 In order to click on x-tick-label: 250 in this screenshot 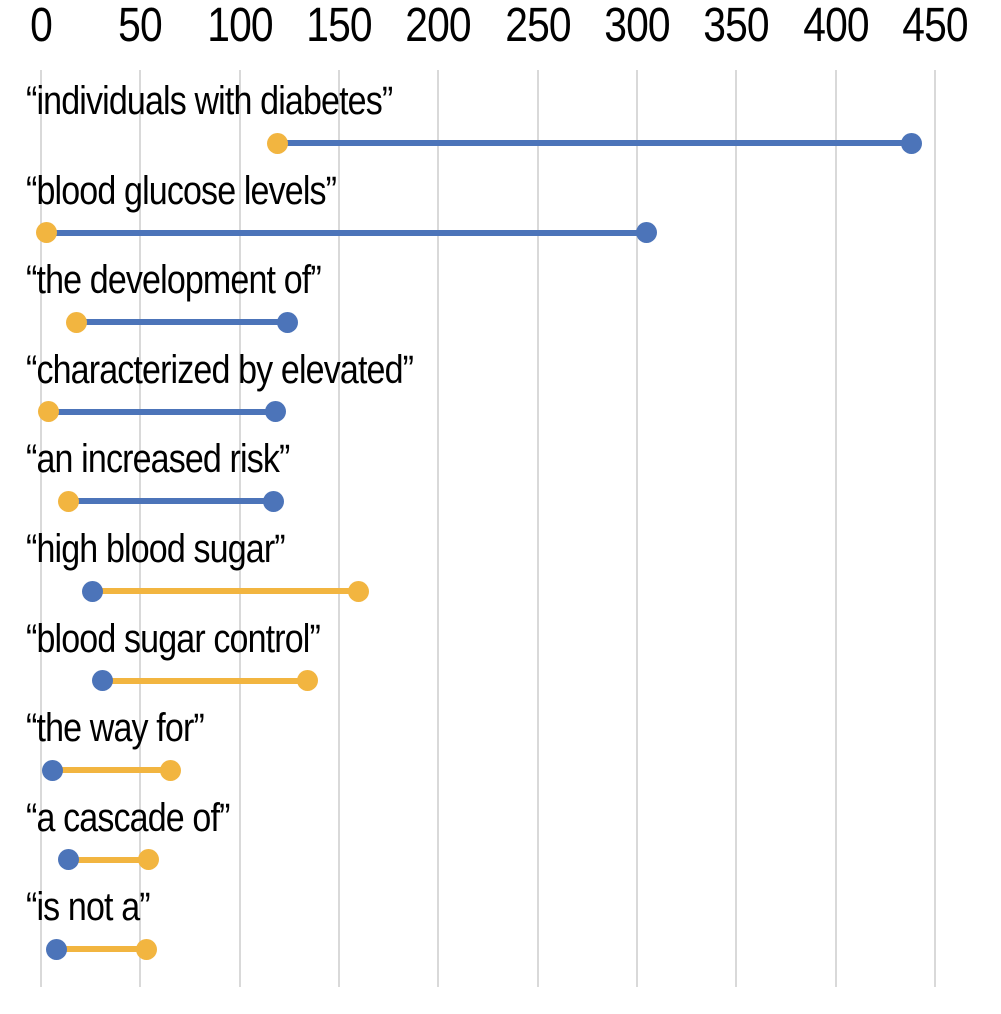, I will do `click(537, 26)`.